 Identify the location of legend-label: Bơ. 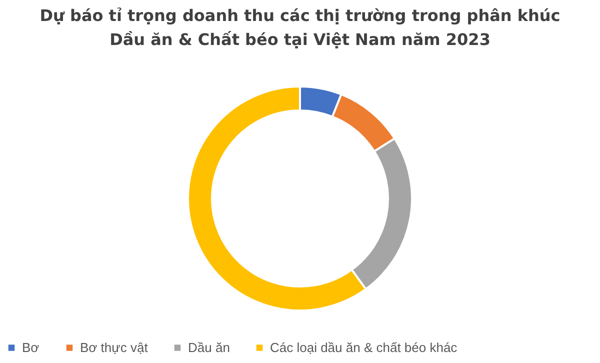
(31, 347).